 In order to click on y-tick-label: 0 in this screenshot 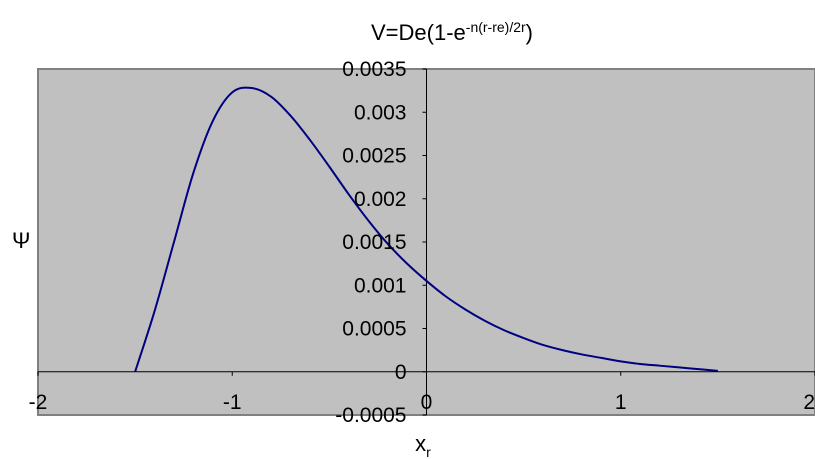, I will do `click(401, 372)`.